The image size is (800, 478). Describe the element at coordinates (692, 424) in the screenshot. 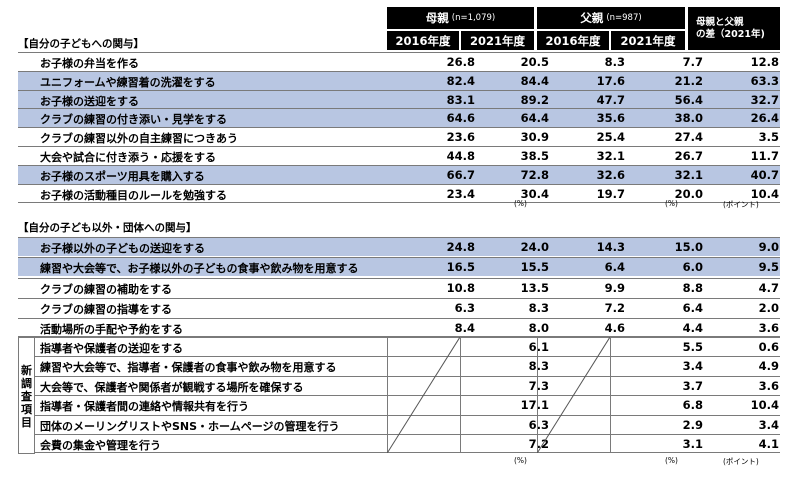

I see `value-cell: 2.9` at that location.